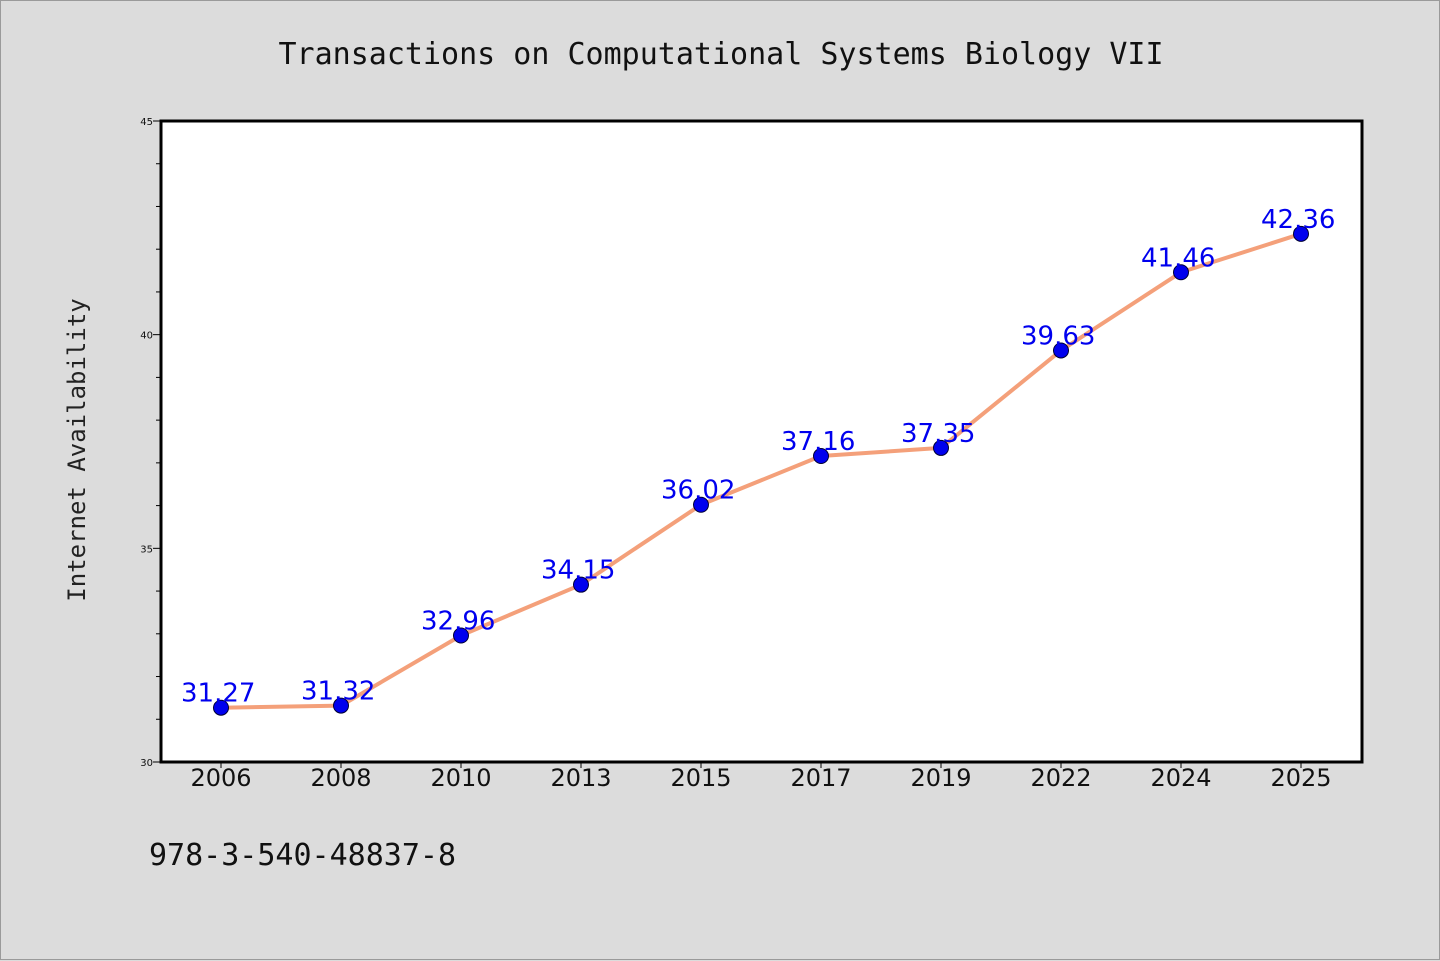  I want to click on data-label: 37.16, so click(818, 442).